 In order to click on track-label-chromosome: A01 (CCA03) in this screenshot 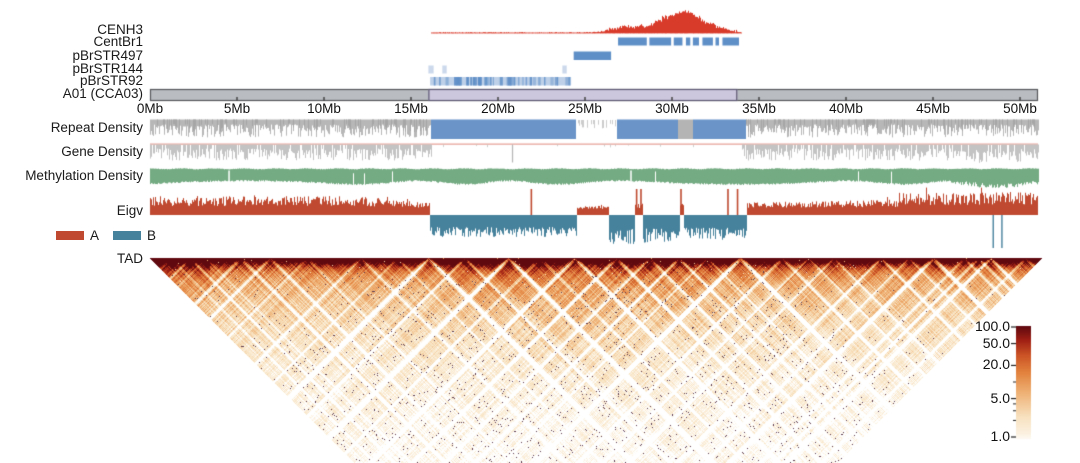, I will do `click(102, 93)`.